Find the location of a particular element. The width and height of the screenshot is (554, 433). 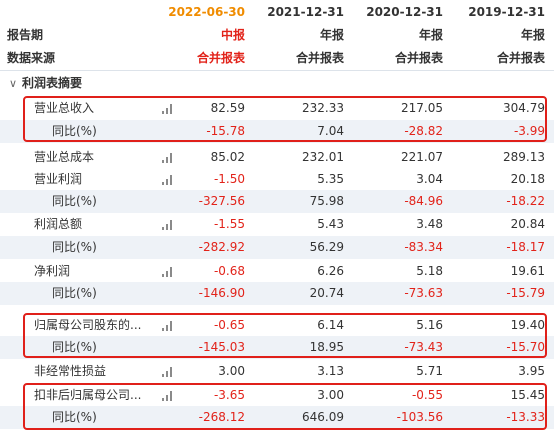

table-cell: -0.65 is located at coordinates (229, 325).